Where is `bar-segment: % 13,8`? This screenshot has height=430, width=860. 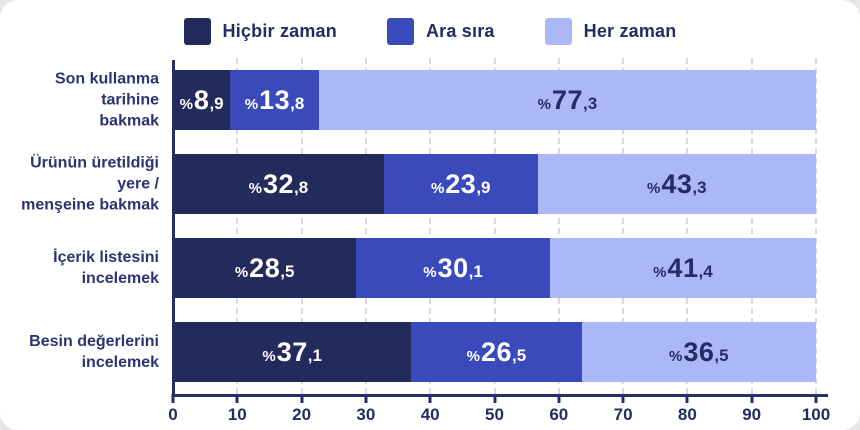 bar-segment: % 13,8 is located at coordinates (274, 100).